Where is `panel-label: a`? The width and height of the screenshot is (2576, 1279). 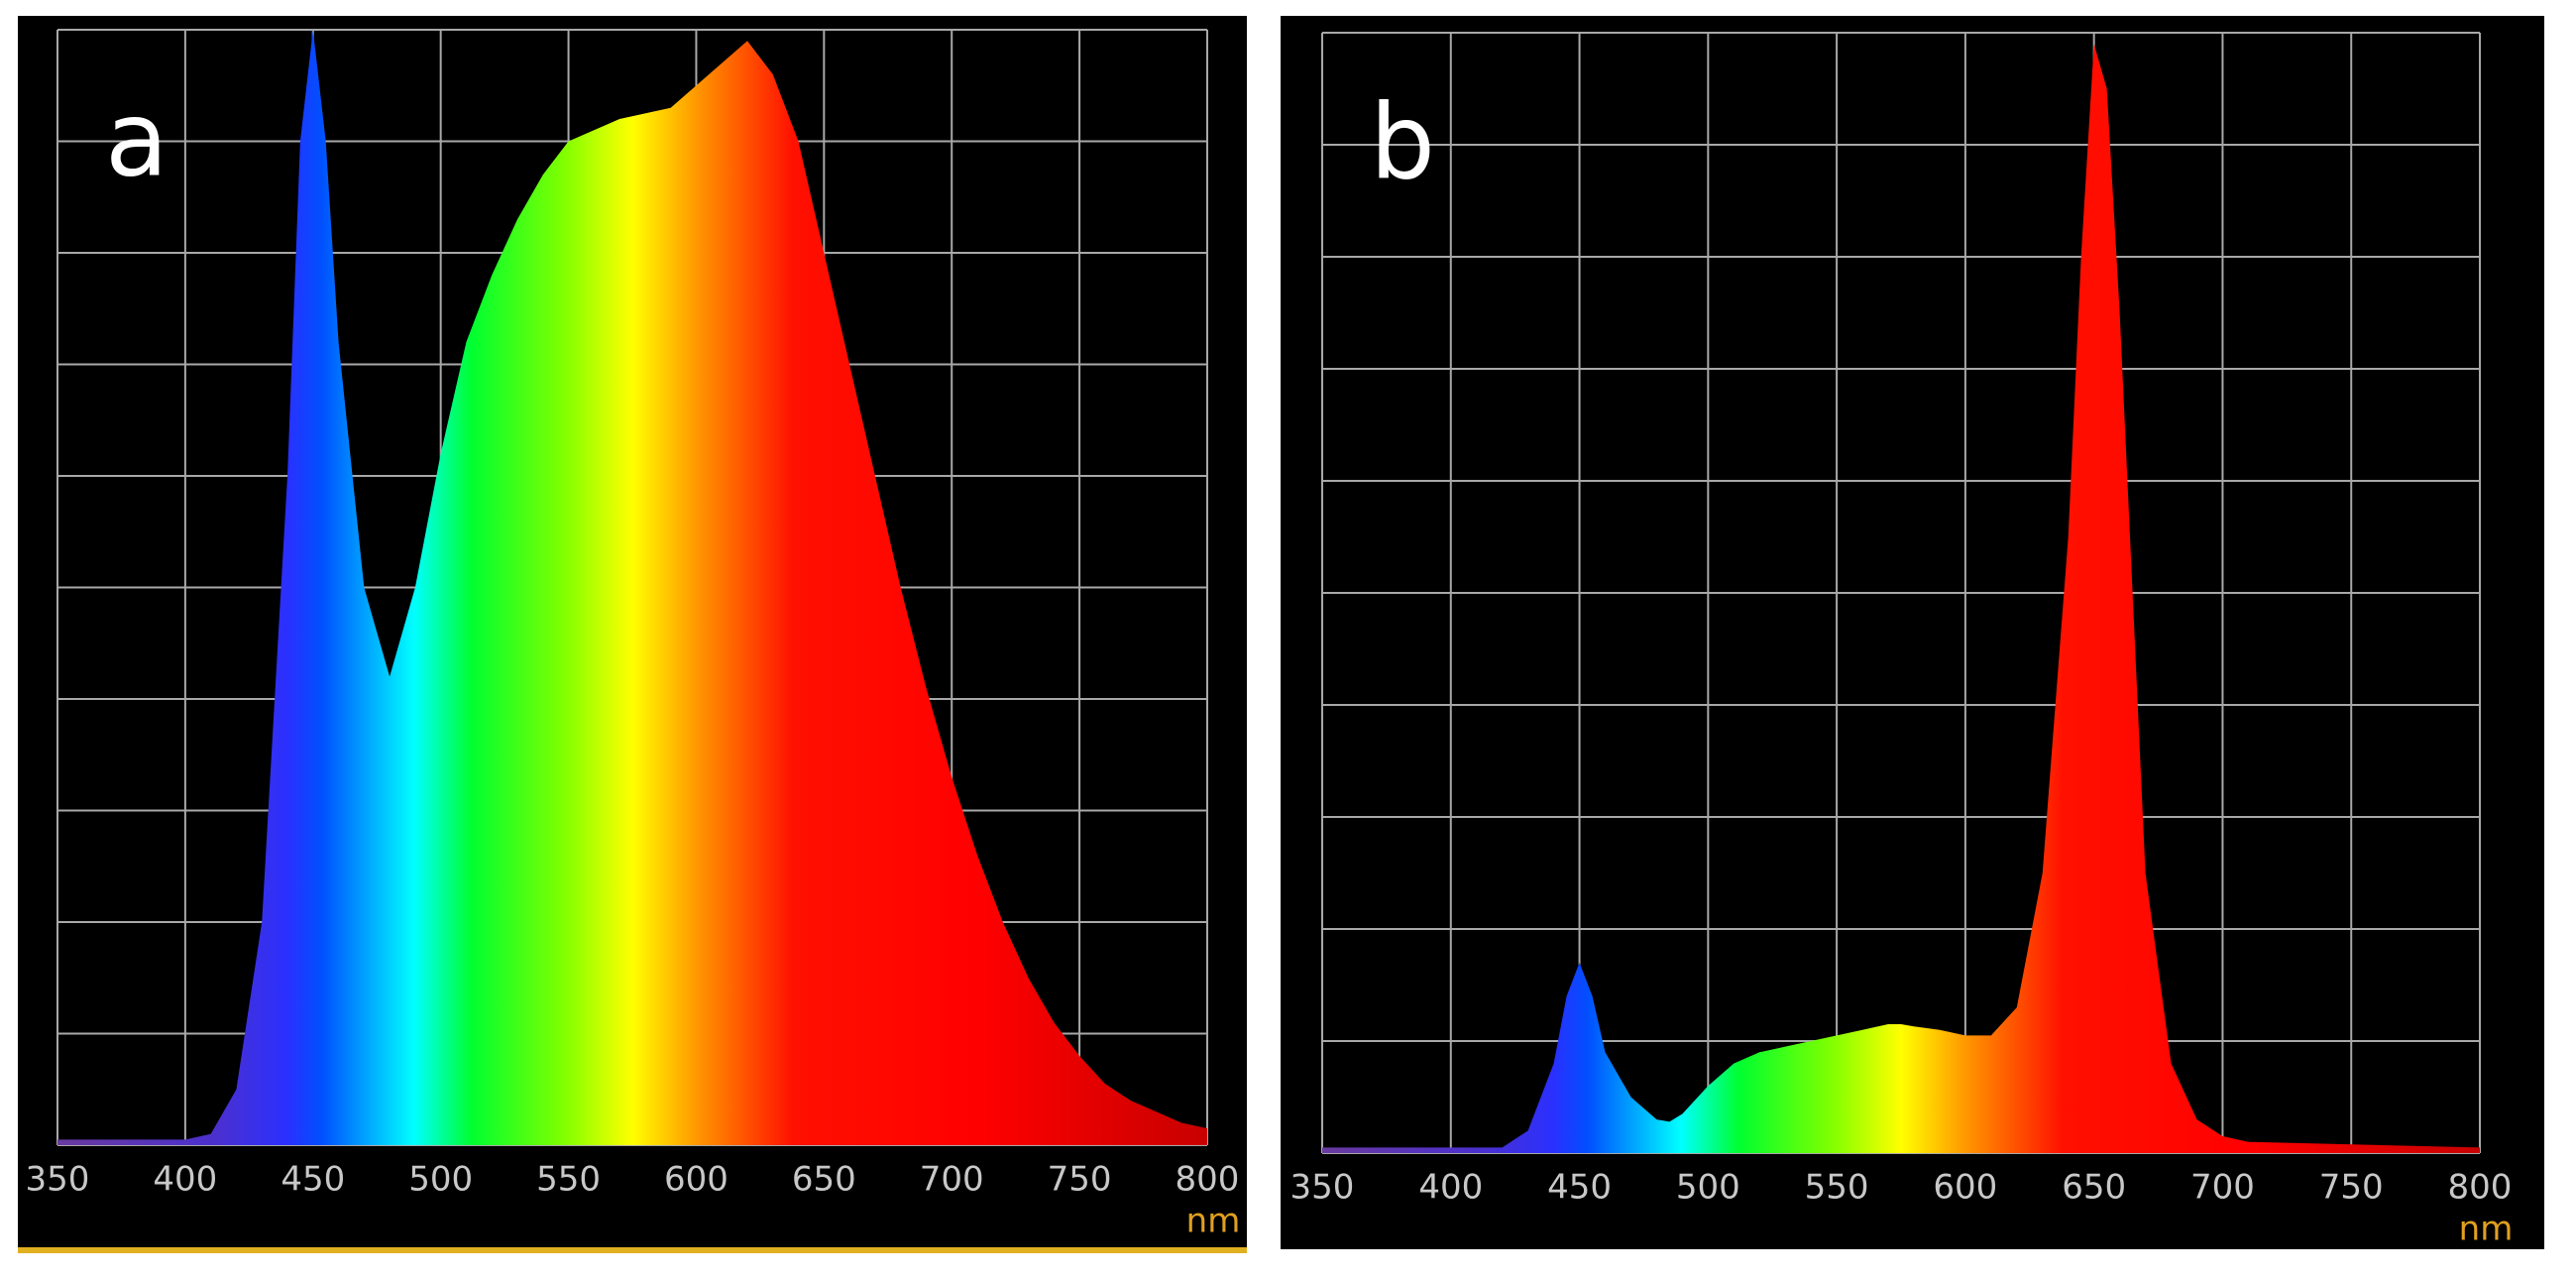 panel-label: a is located at coordinates (136, 138).